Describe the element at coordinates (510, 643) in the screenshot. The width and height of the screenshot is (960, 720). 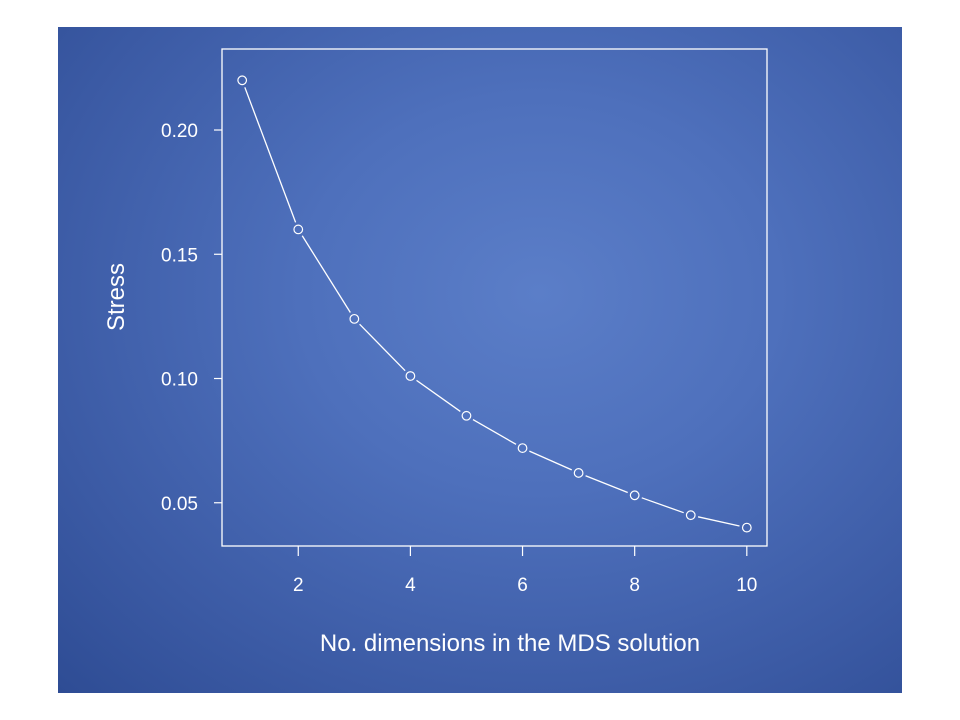
I see `x-axis-title: No. dimensions in the MDS solution` at that location.